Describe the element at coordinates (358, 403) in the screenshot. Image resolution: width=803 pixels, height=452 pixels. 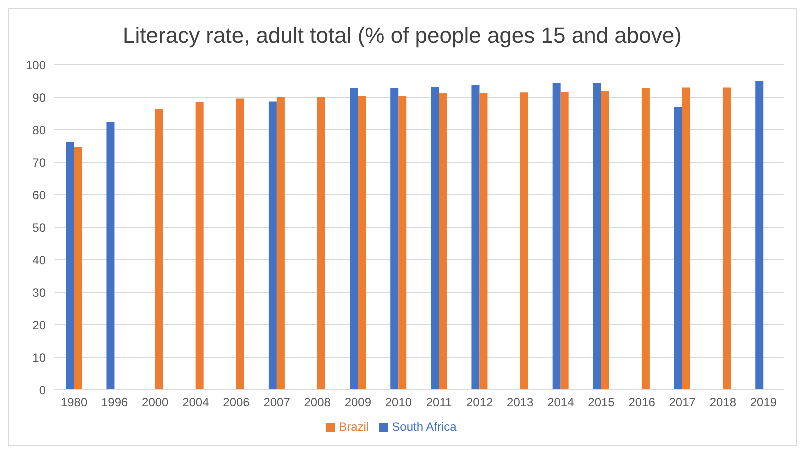
I see `x-tick-label: 2009` at that location.